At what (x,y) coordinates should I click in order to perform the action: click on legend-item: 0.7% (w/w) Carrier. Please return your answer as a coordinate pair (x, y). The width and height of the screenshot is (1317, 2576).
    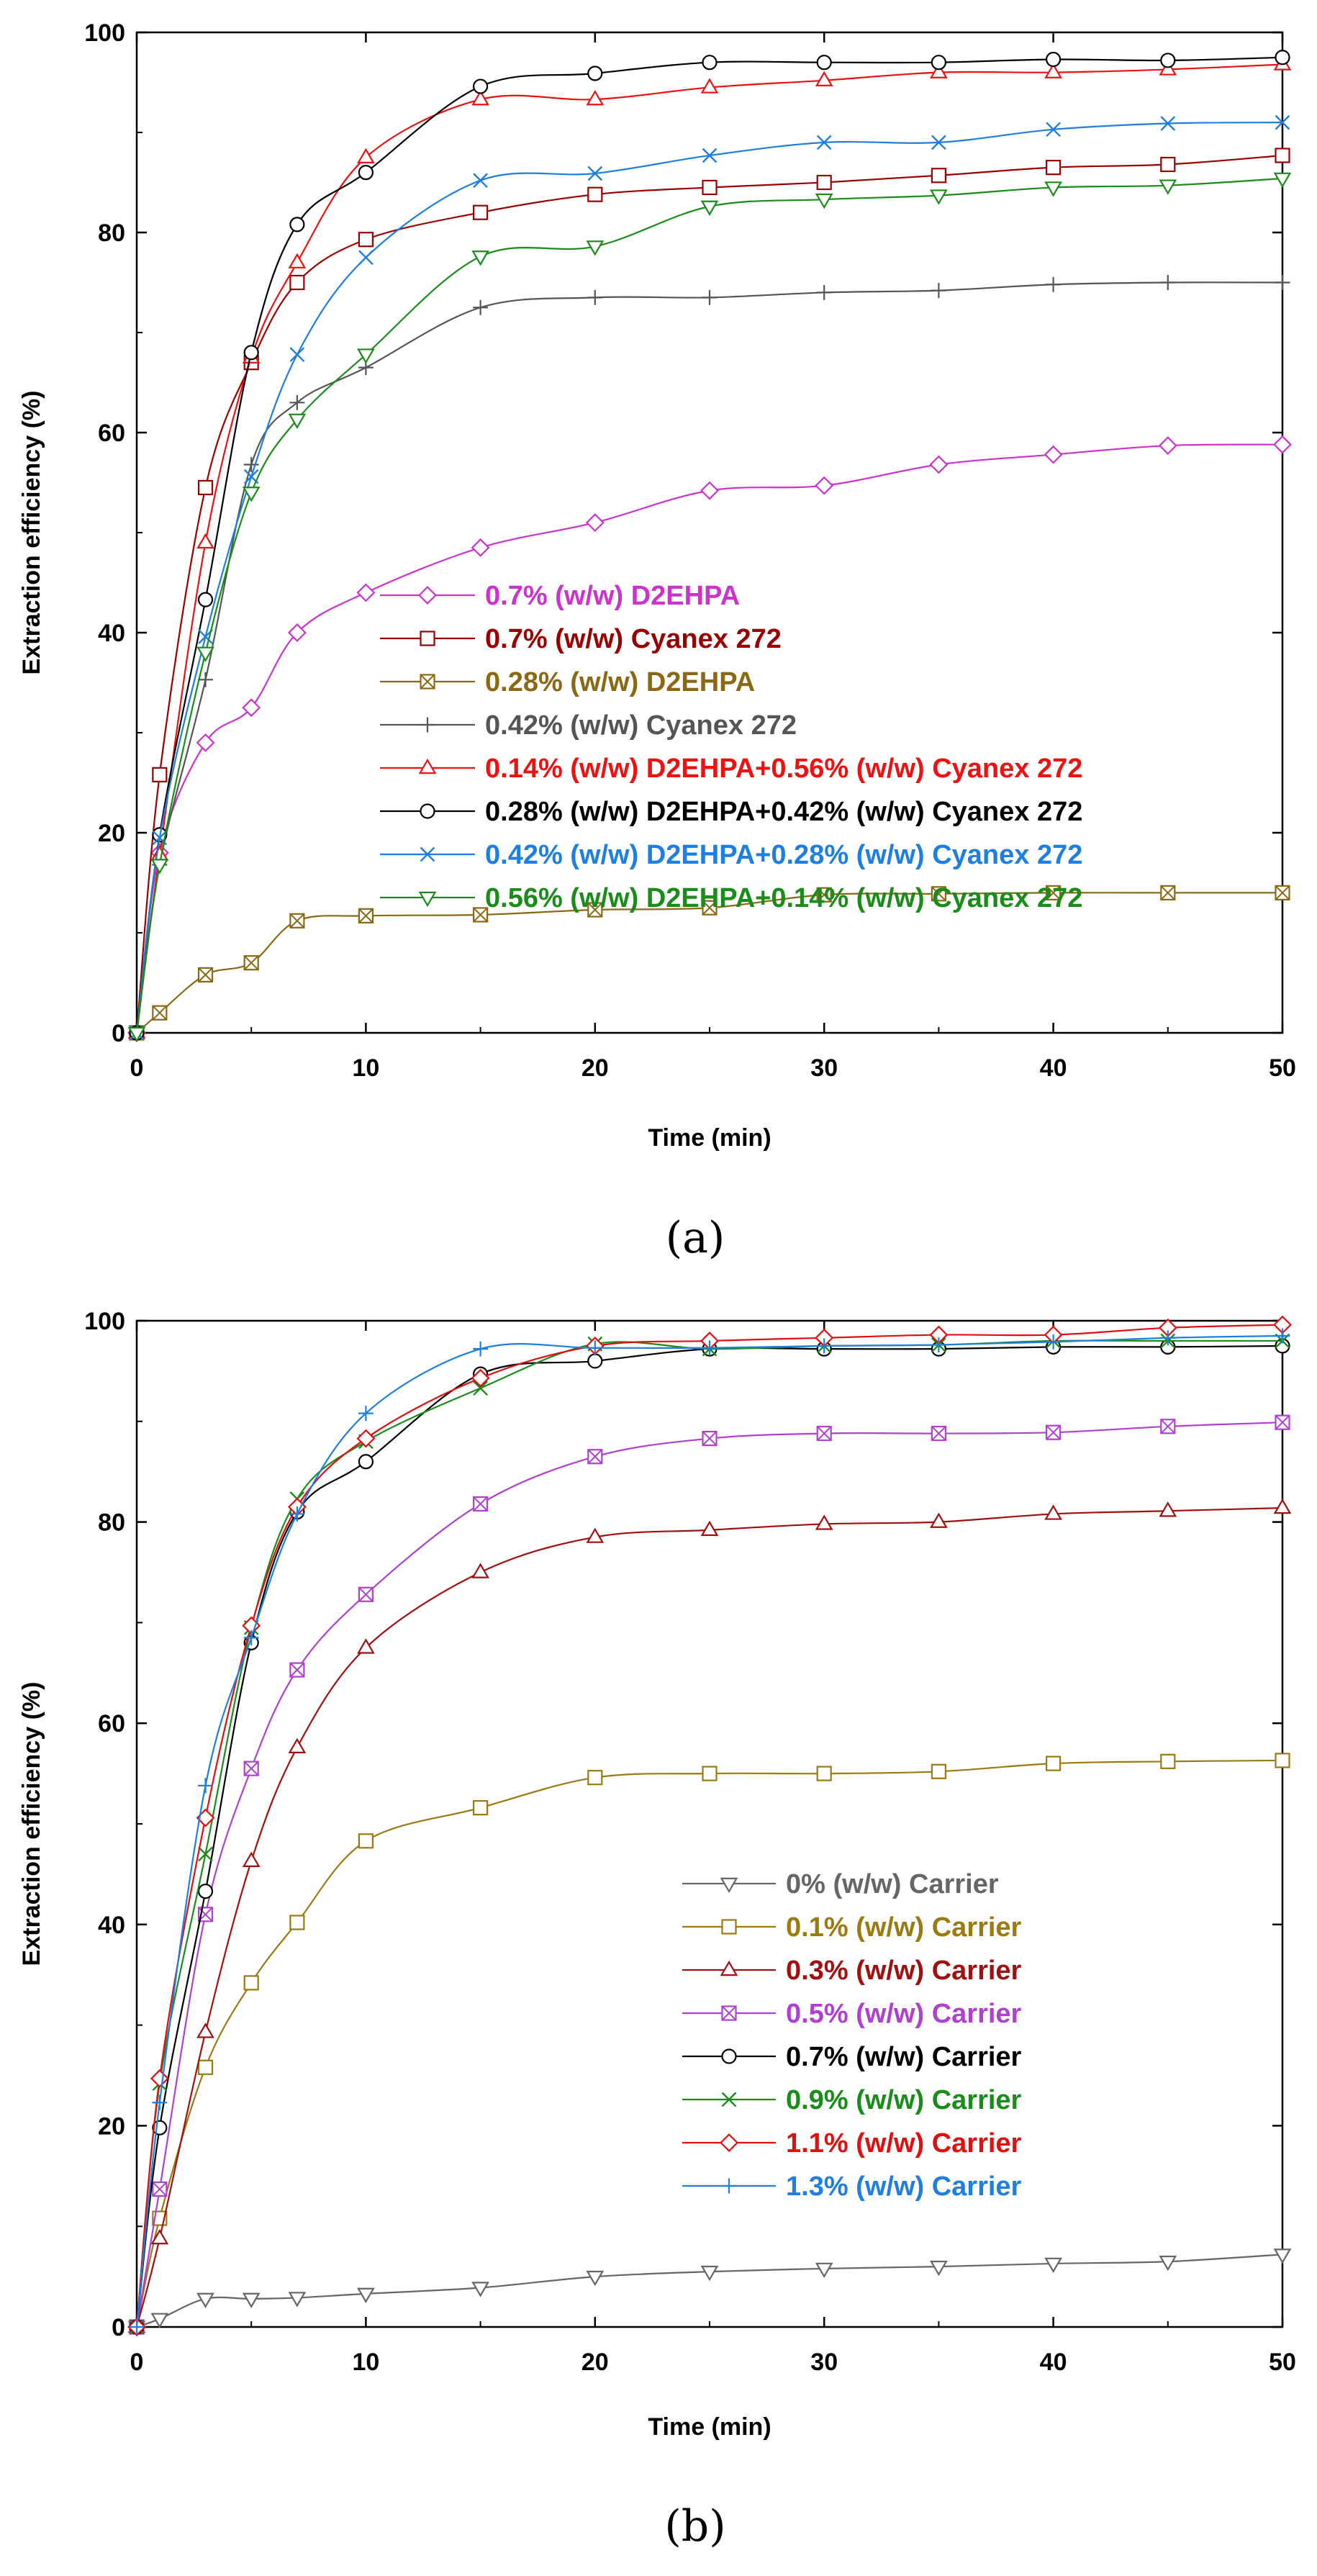
    Looking at the image, I should click on (852, 2057).